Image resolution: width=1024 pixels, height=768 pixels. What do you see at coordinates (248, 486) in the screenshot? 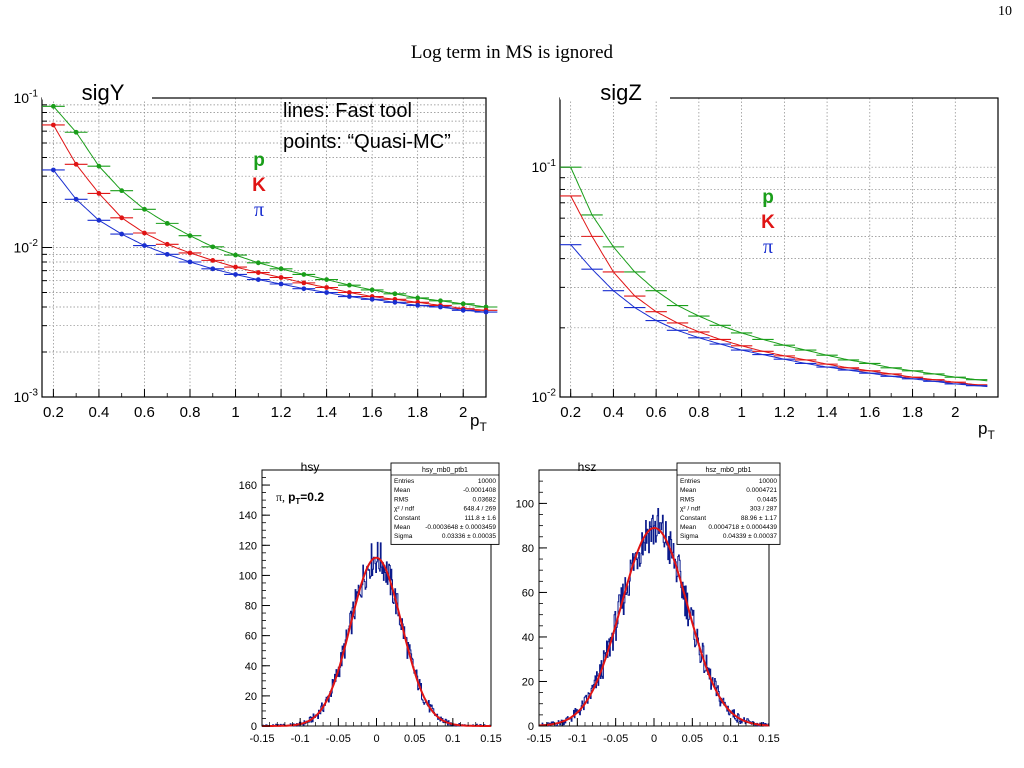
I see `y-tick-label: 160` at bounding box center [248, 486].